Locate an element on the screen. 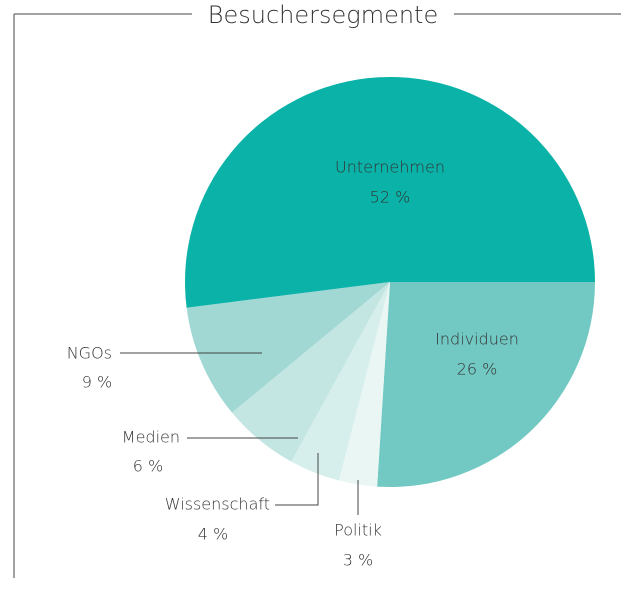 Image resolution: width=635 pixels, height=593 pixels. value-label: 6 % is located at coordinates (148, 466).